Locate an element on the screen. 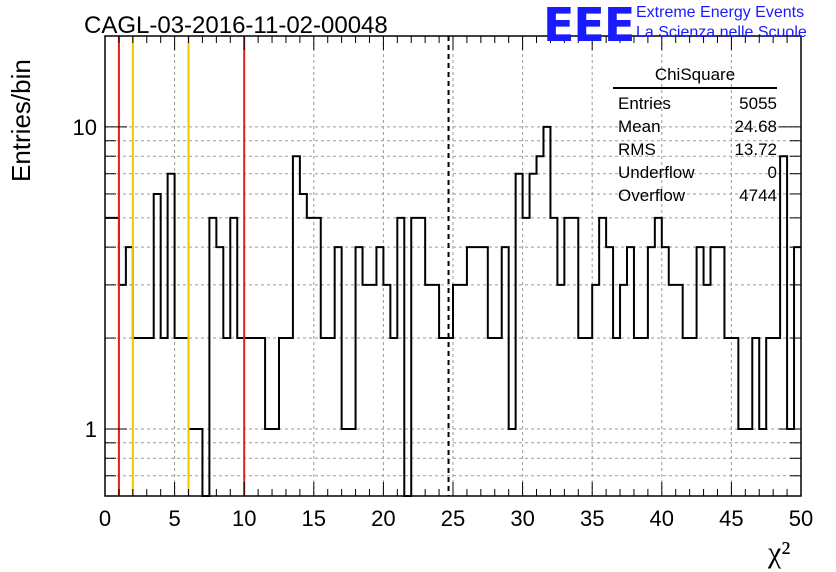 This screenshot has height=572, width=836. logo-line-2: La Scienza nelle Scuole is located at coordinates (721, 32).